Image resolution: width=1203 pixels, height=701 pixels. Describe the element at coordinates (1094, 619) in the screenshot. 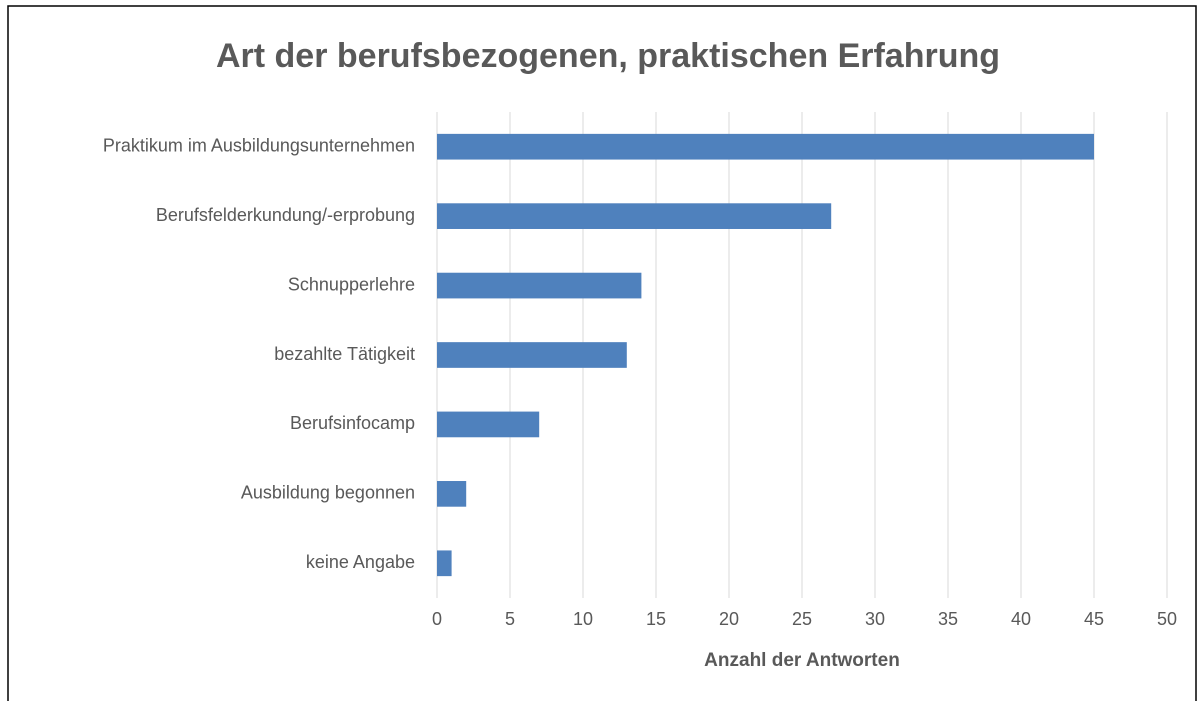

I see `x-tick-label: 45` at that location.